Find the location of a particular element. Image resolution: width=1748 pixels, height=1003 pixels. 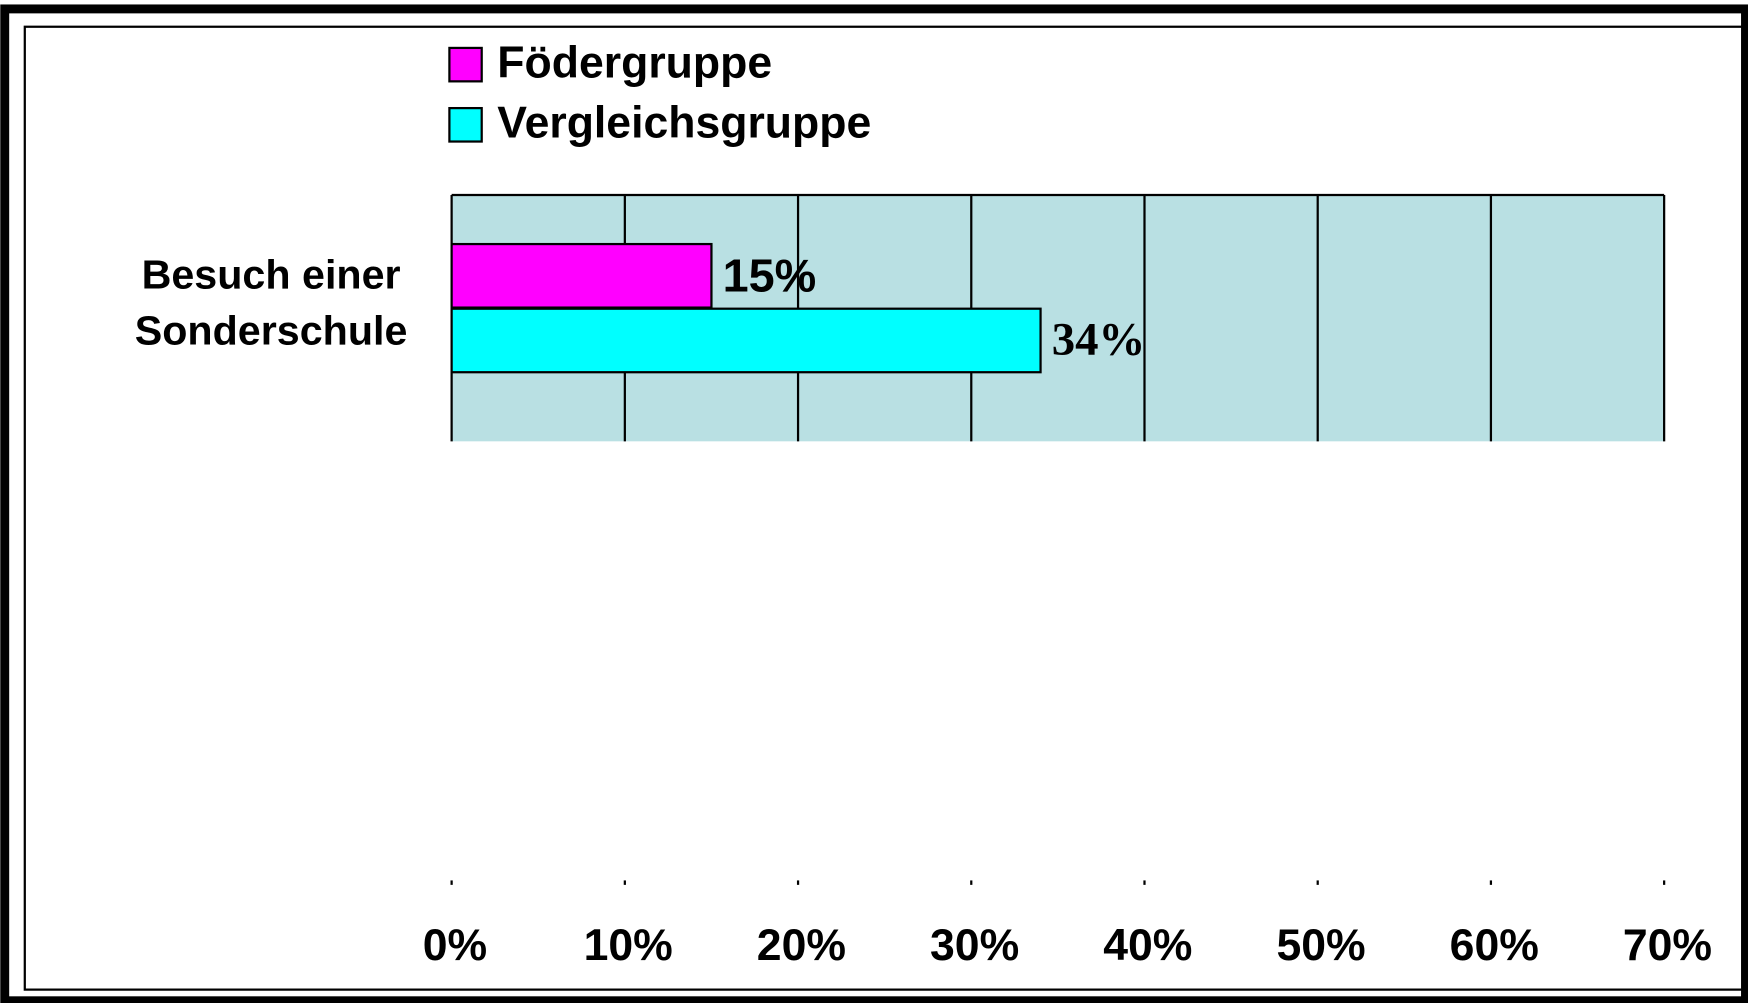

x-tick-label: 50% is located at coordinates (1320, 945).